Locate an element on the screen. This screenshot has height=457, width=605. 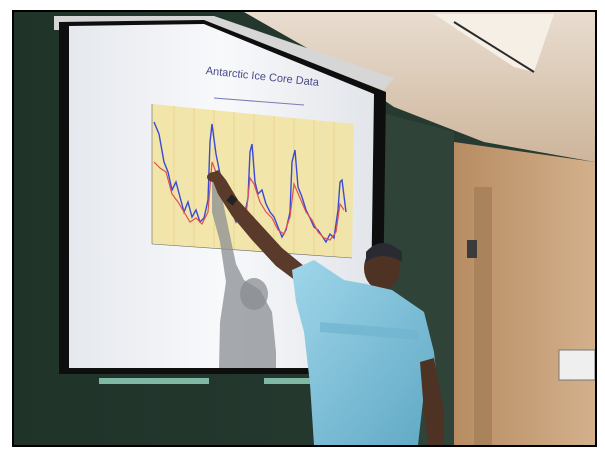
presenter-shadow-head is located at coordinates (254, 294).